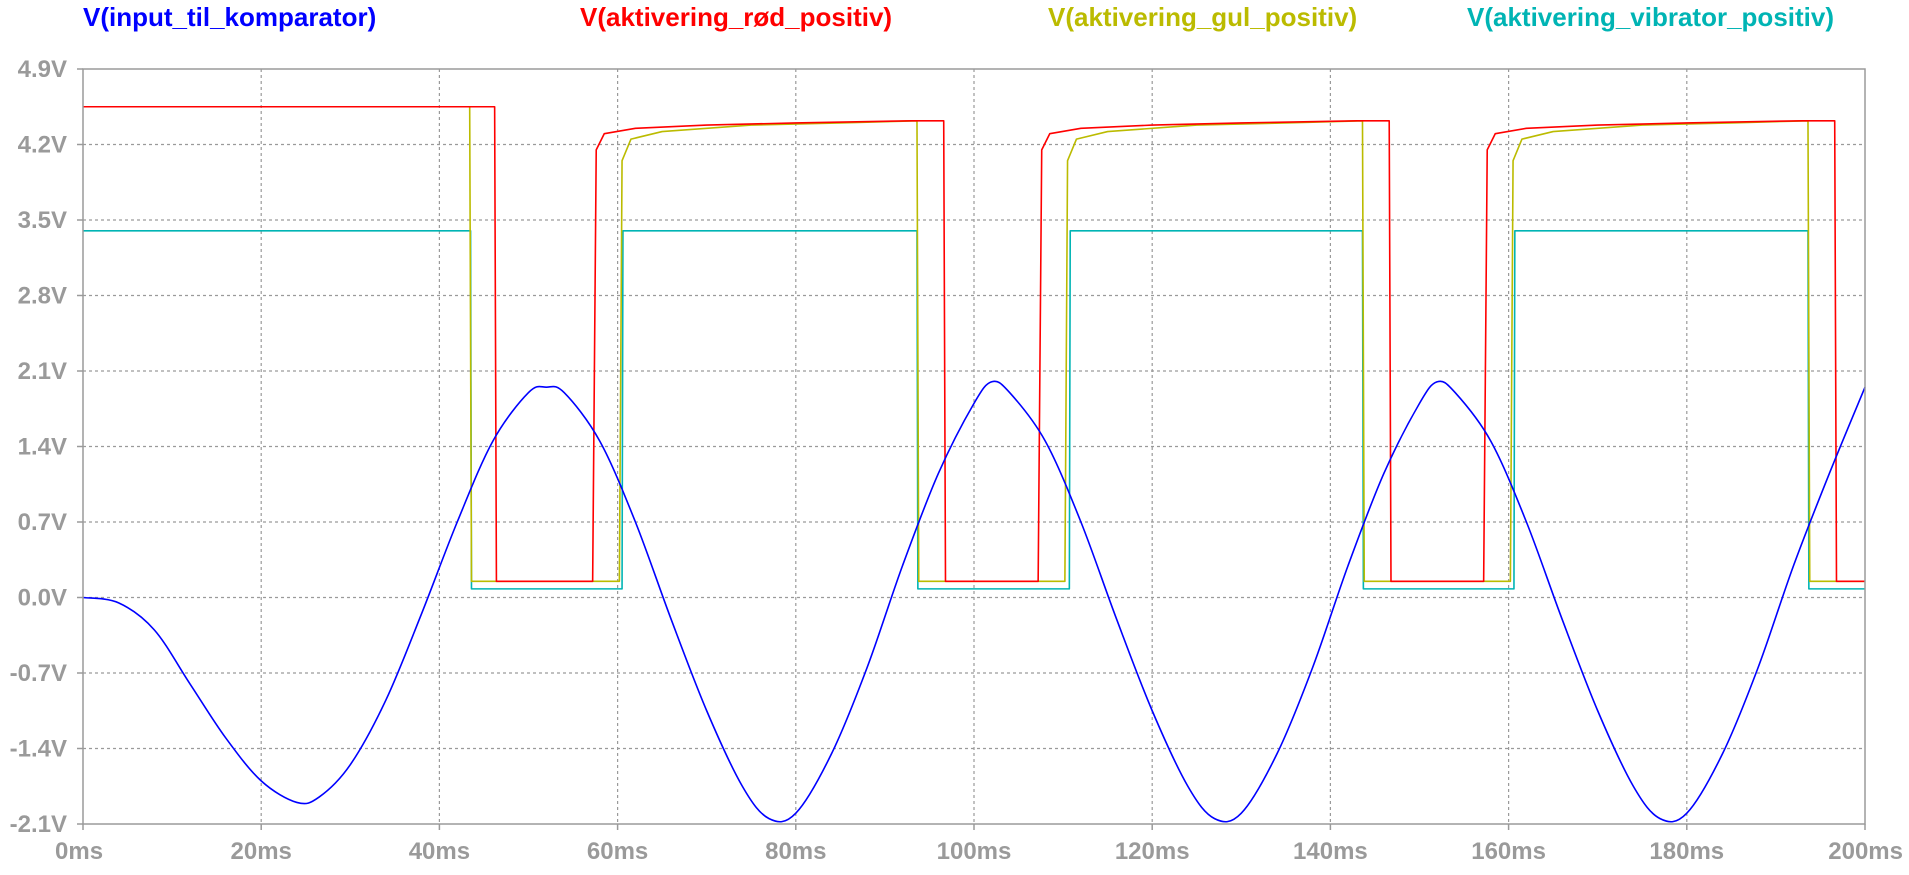 Image resolution: width=1909 pixels, height=875 pixels. I want to click on legend-aktivering-gul-positiv: V(aktivering_gul_positiv), so click(1203, 17).